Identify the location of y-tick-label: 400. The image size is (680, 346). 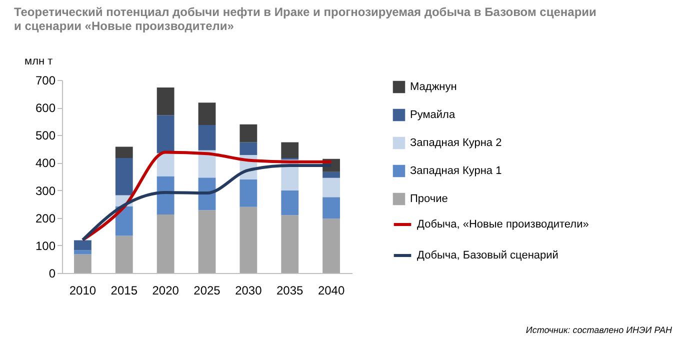
(45, 163).